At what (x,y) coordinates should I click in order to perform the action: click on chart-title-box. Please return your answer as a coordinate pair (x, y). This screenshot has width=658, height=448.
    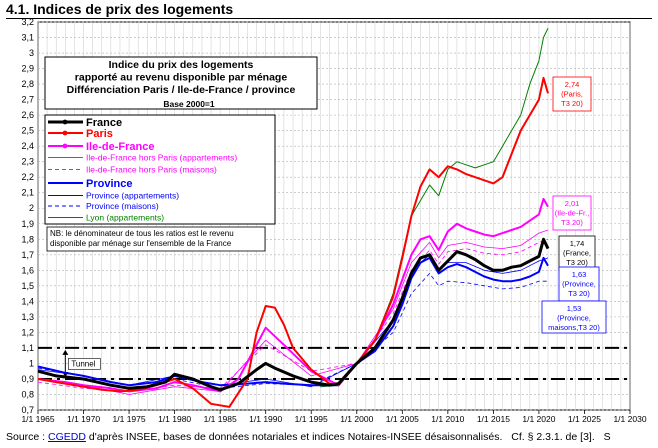
    Looking at the image, I should click on (181, 83).